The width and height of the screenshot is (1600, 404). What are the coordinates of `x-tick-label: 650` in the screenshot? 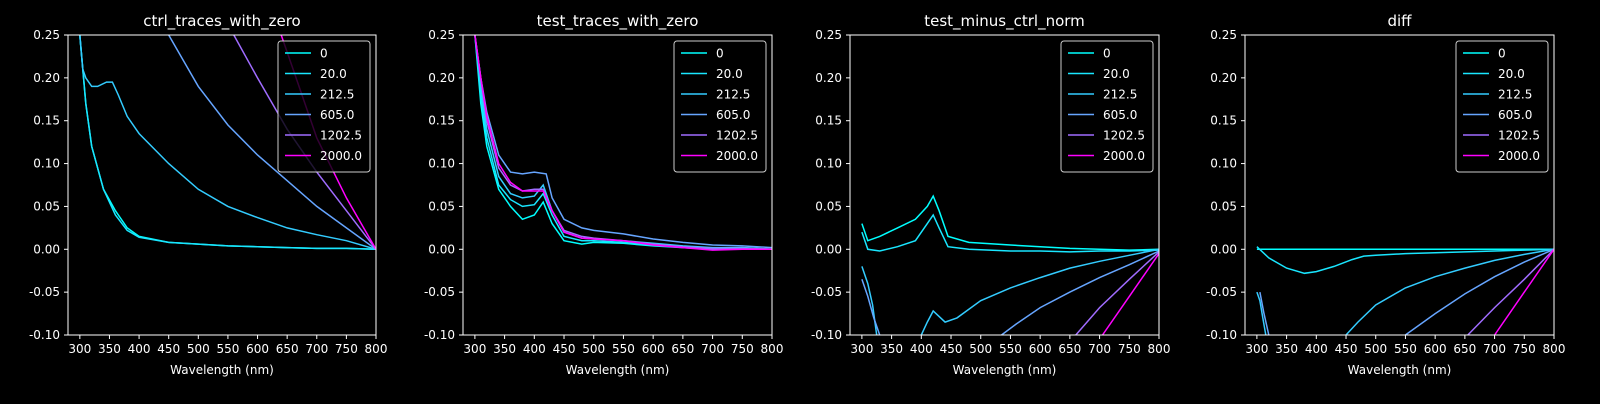 It's located at (682, 349).